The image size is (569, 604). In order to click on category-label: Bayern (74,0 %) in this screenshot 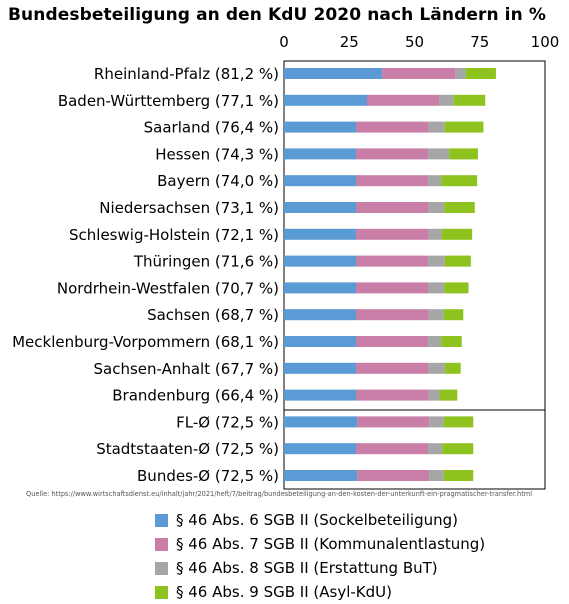, I will do `click(218, 181)`.